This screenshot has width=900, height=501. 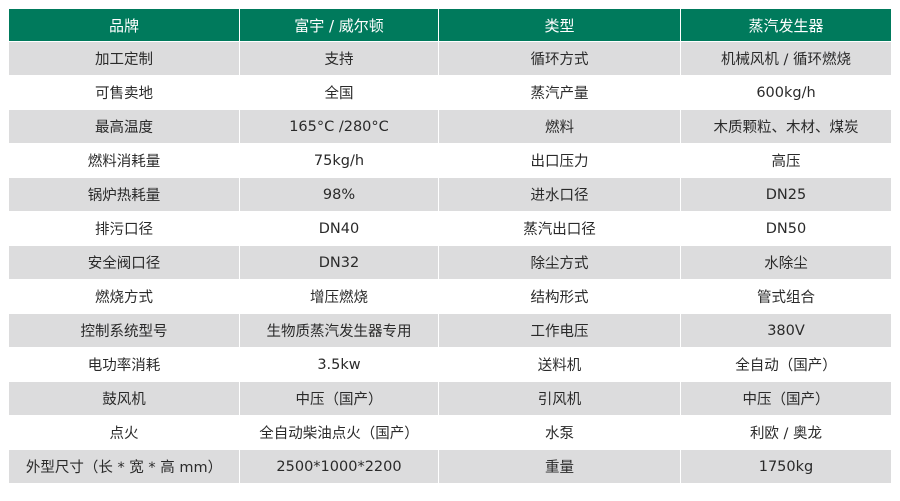 I want to click on spec-value-cell: 1750kg, so click(x=786, y=467).